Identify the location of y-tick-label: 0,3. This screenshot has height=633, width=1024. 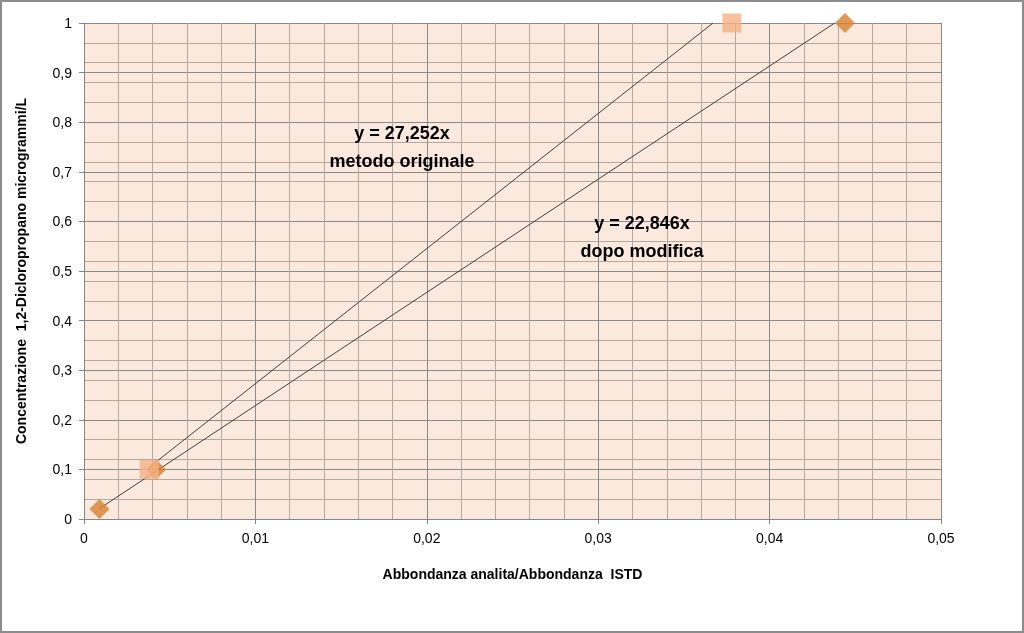
(62, 370).